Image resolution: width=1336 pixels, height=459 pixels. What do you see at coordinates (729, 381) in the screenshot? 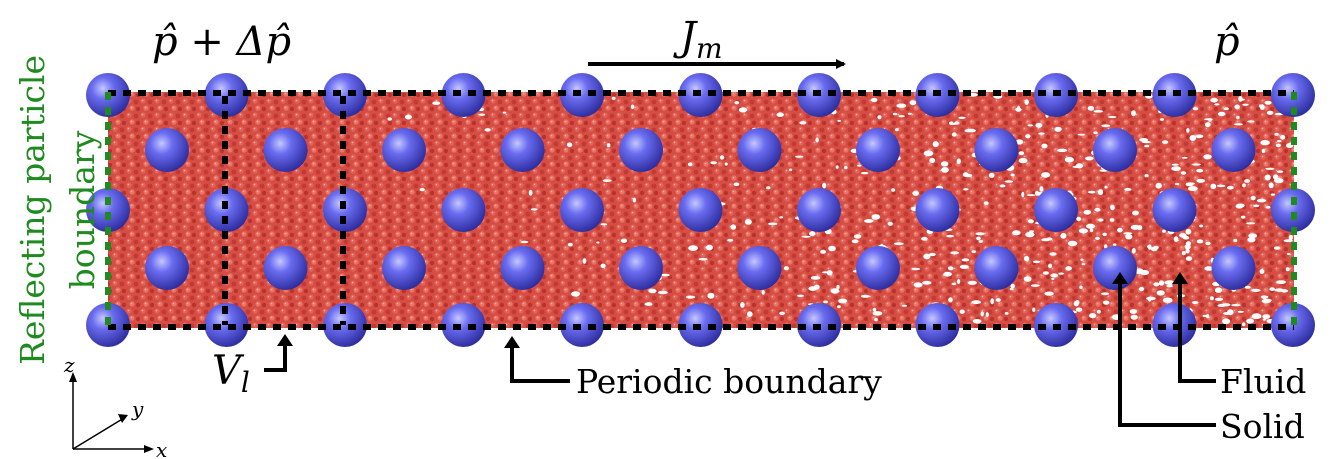
I see `periodic-boundary-label: Periodic boundary` at bounding box center [729, 381].